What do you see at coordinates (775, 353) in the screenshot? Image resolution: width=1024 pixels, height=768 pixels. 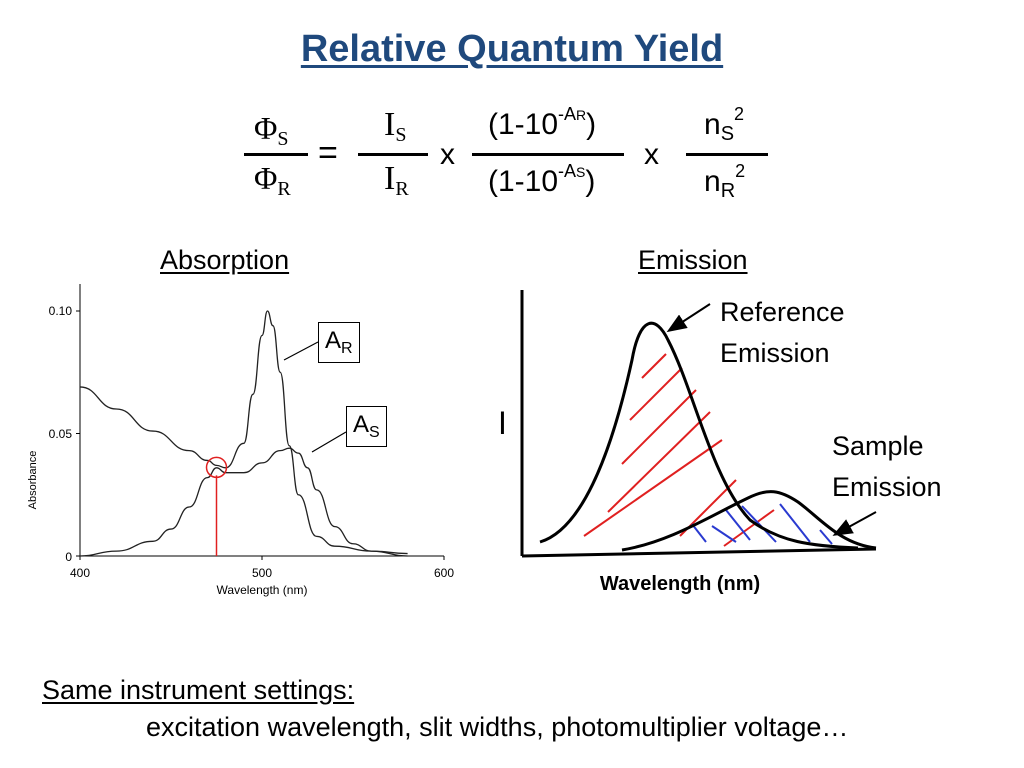 I see `reference-label-line2: Emission` at bounding box center [775, 353].